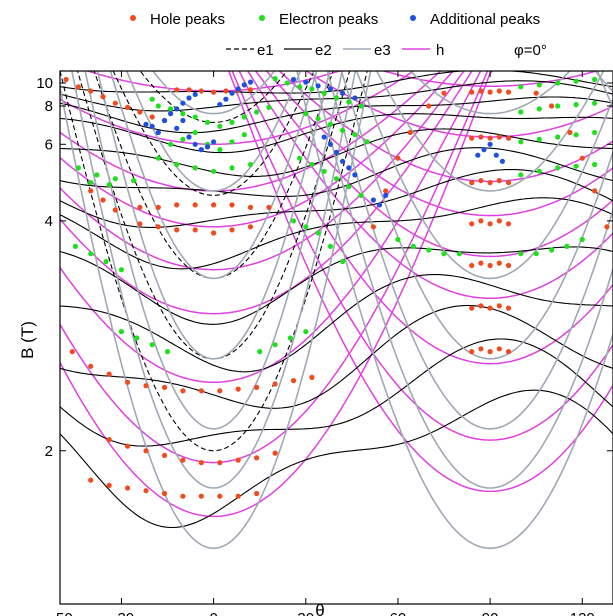 This screenshot has height=616, width=613. What do you see at coordinates (265, 50) in the screenshot?
I see `legend-label-e1: e1` at bounding box center [265, 50].